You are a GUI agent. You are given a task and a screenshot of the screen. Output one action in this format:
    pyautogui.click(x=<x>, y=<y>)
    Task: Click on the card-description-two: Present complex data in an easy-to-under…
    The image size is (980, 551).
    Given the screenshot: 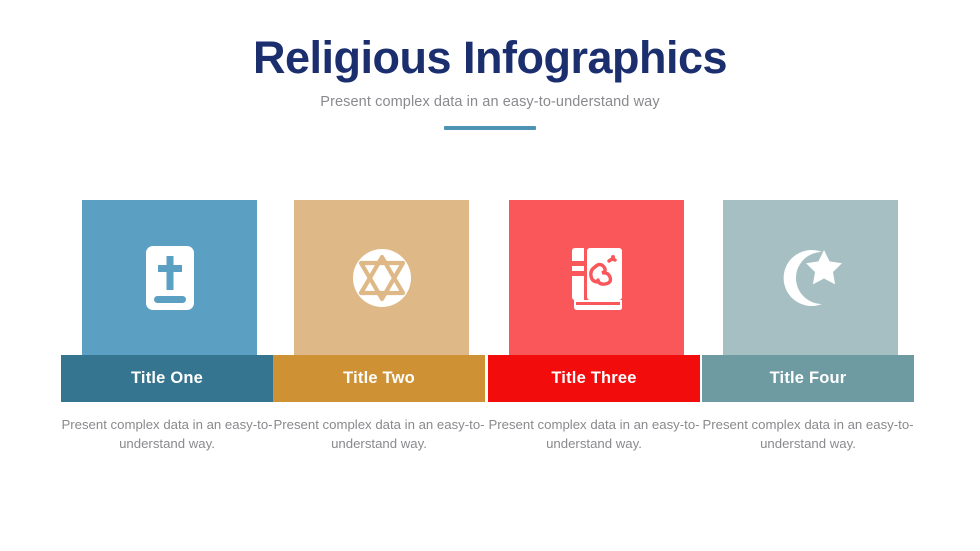 What is the action you would take?
    pyautogui.click(x=379, y=434)
    